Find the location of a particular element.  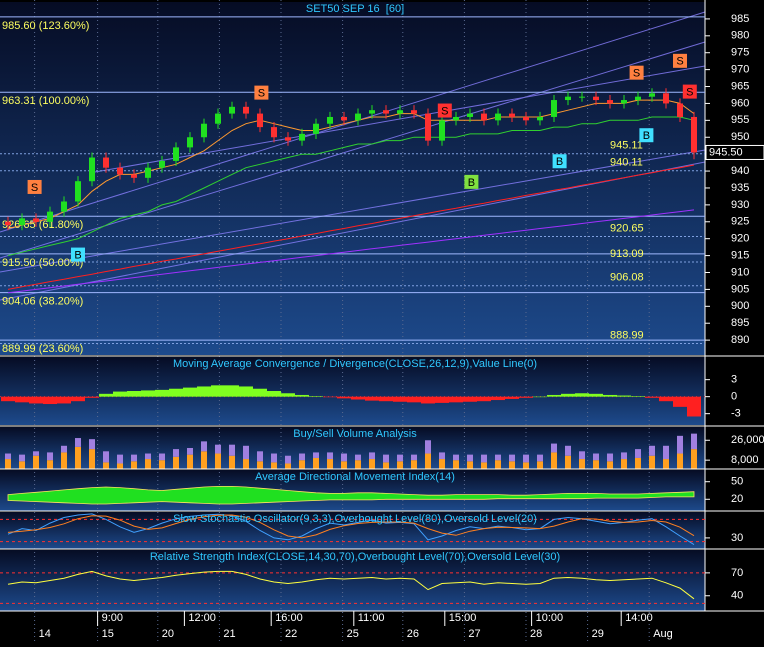

time-label: 15:00 is located at coordinates (463, 618).